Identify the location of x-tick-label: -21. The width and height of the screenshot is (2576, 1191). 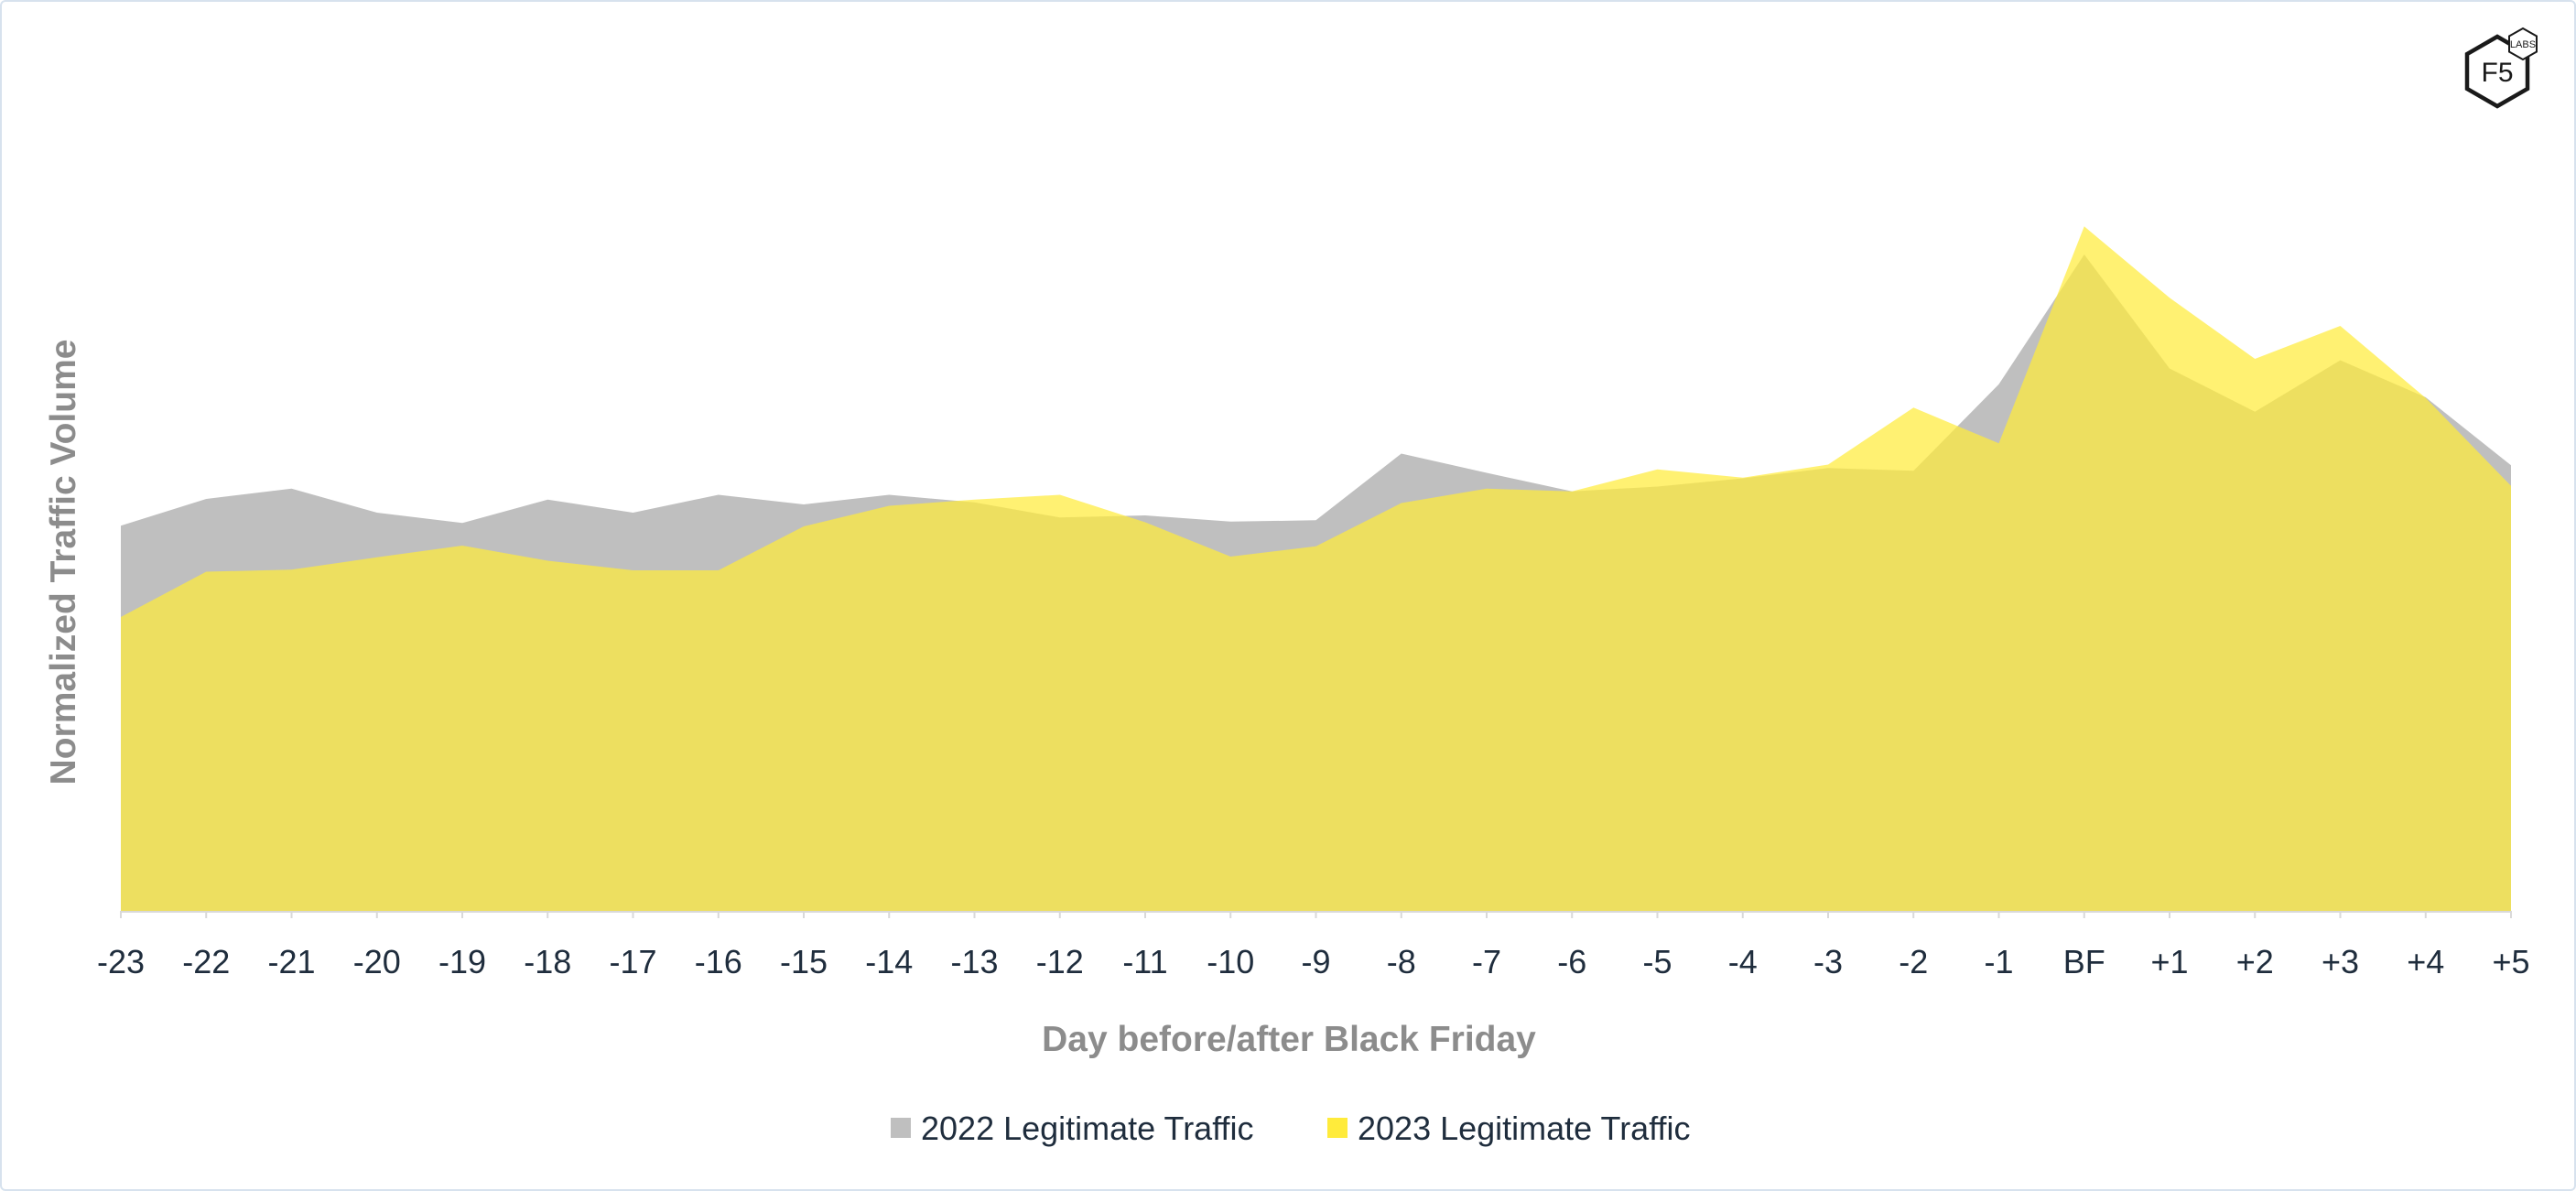
(291, 962).